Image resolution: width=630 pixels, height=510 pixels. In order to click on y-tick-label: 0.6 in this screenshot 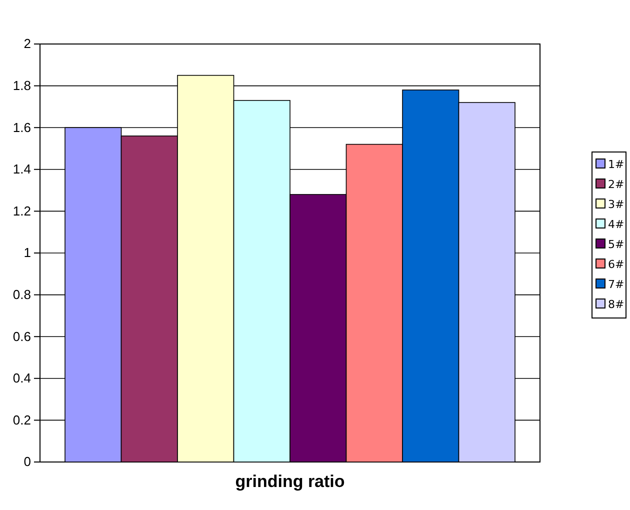, I will do `click(21, 336)`.